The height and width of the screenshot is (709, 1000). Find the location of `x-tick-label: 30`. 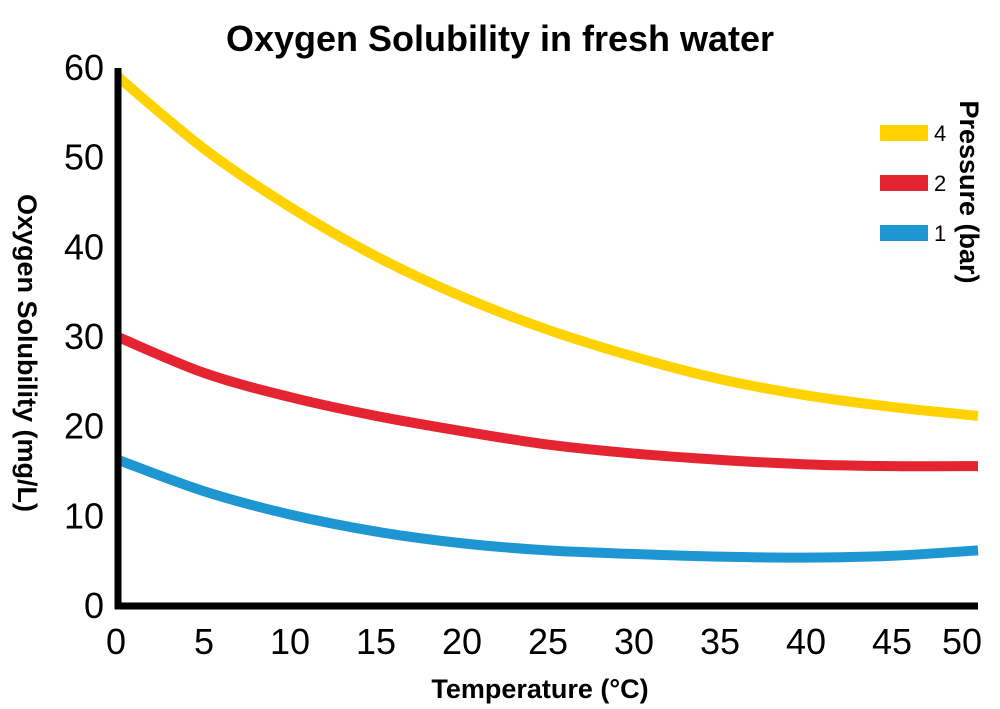

x-tick-label: 30 is located at coordinates (634, 641).